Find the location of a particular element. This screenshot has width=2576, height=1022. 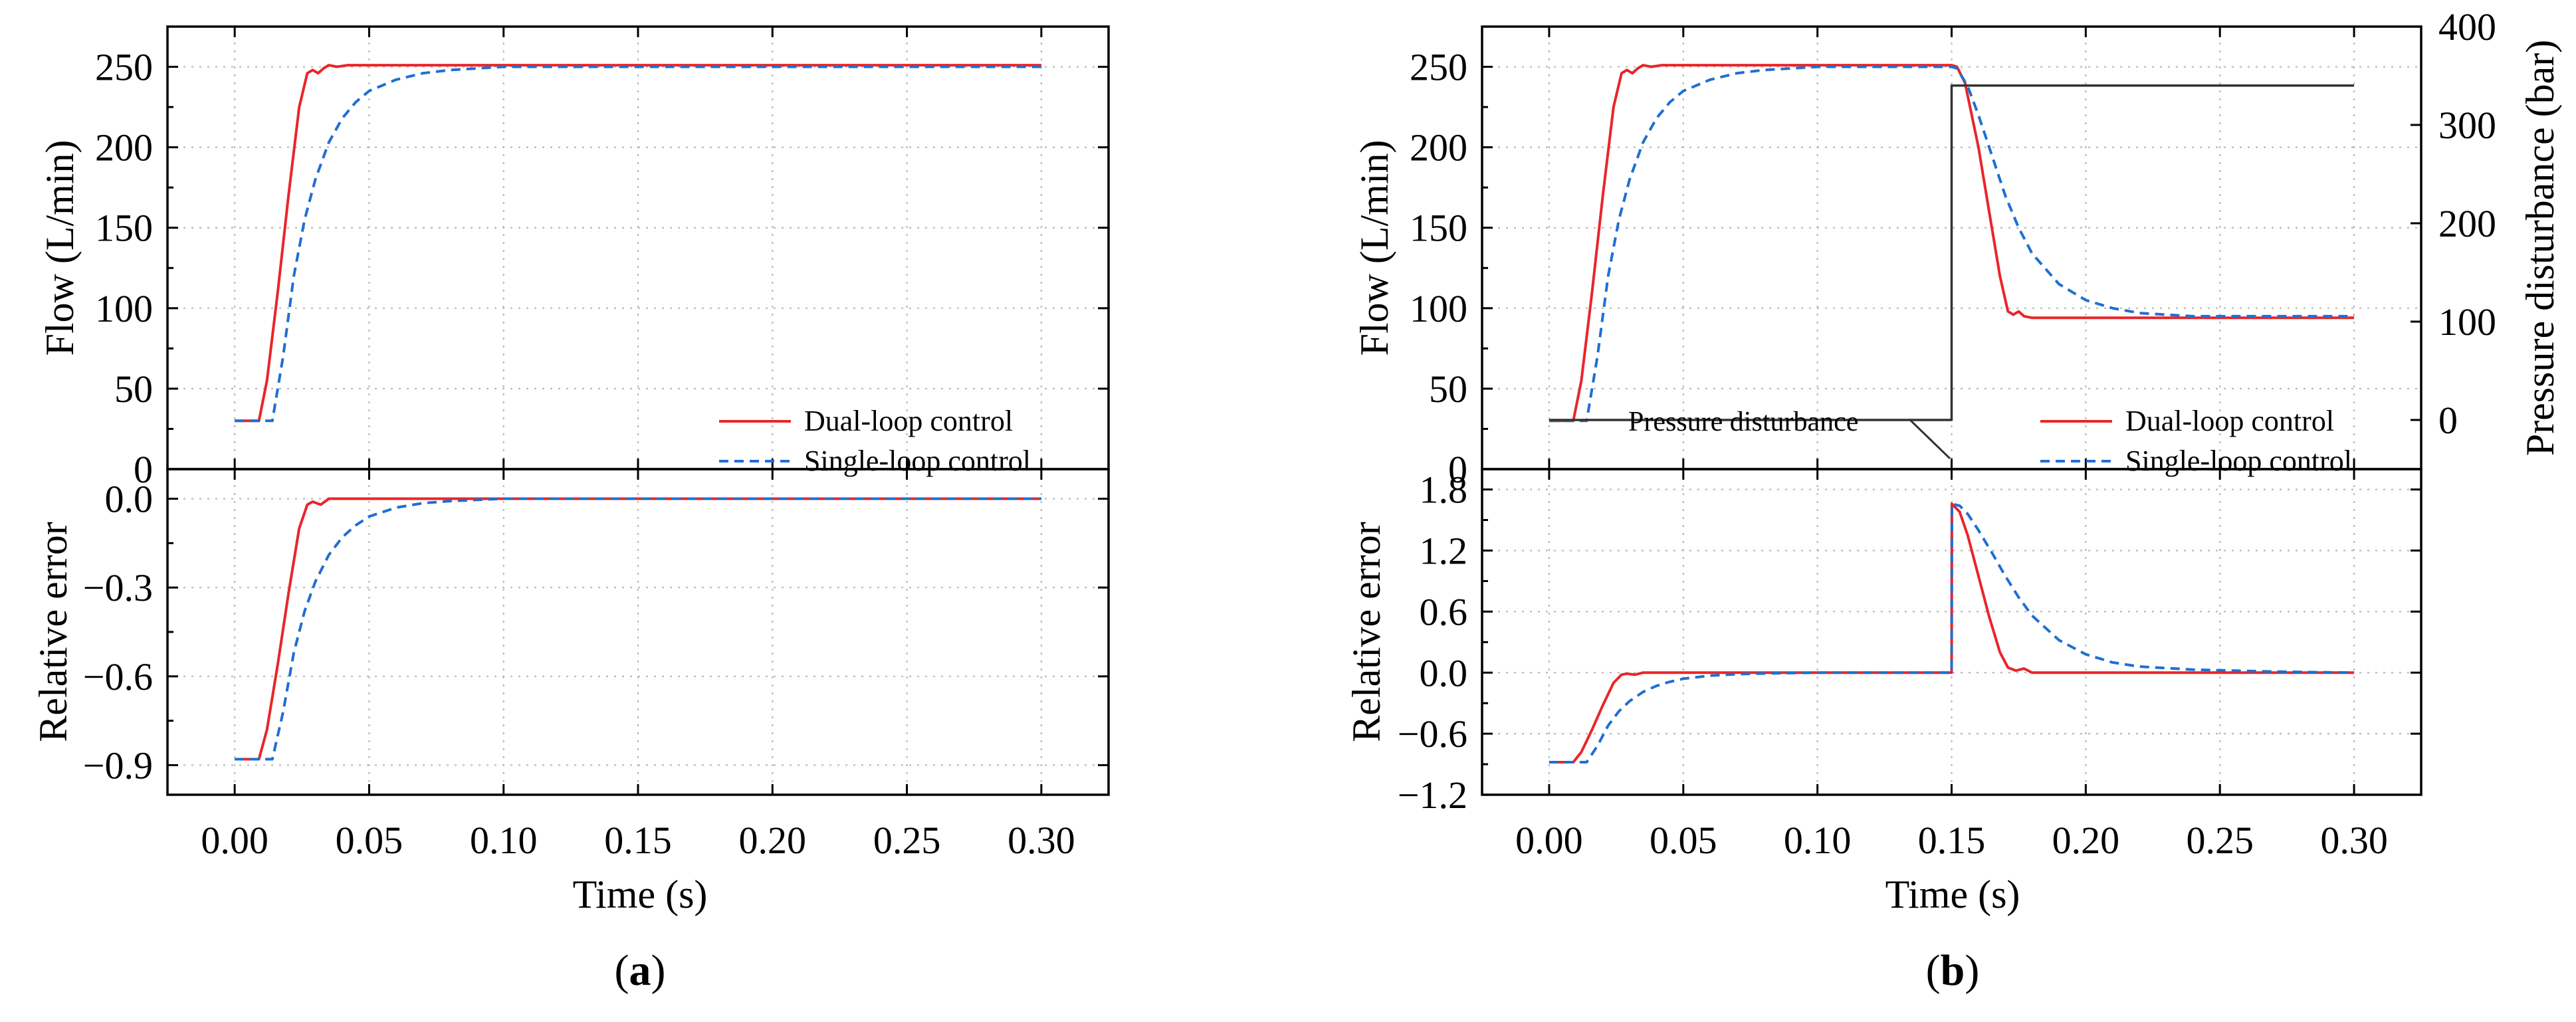

series-line-pressure-disturbance is located at coordinates (1952, 253).